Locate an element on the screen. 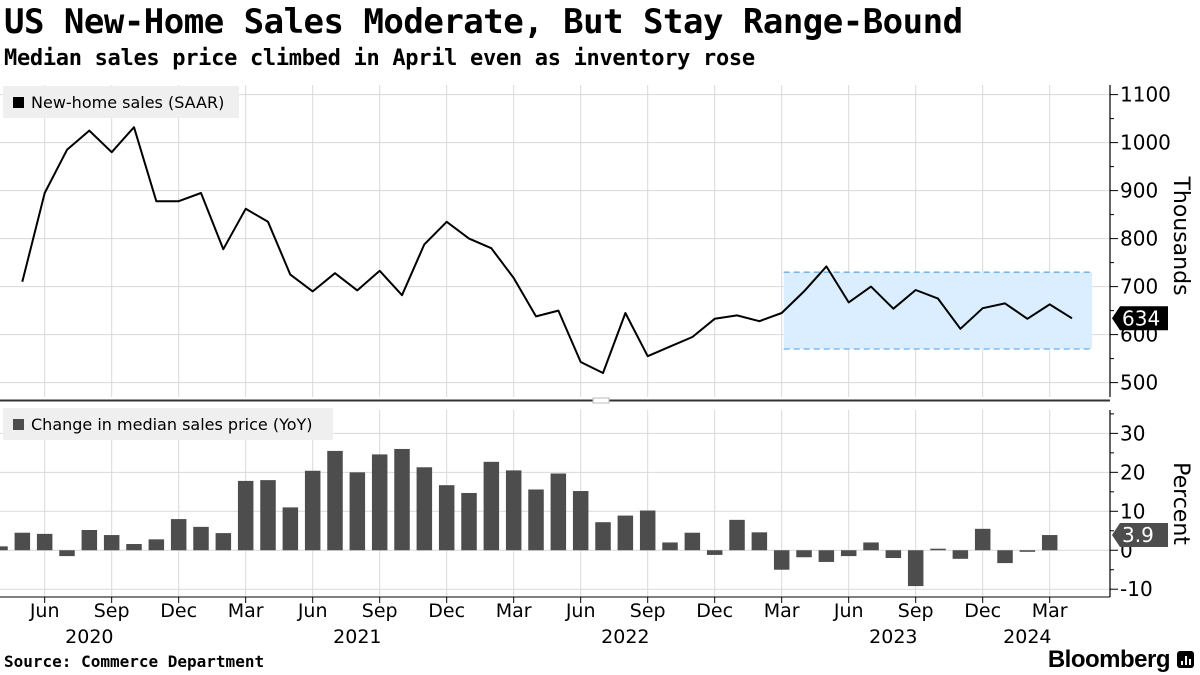  sales-last-value-text: 634 is located at coordinates (1141, 318).